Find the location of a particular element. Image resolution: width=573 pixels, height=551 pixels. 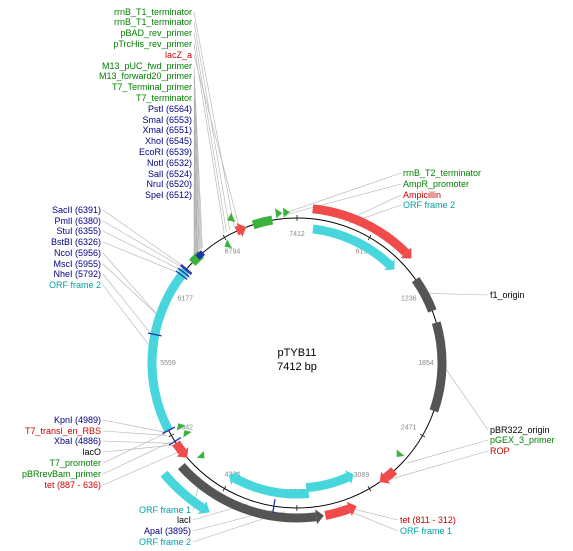

feature-label: NheI (5792) is located at coordinates (77, 274).